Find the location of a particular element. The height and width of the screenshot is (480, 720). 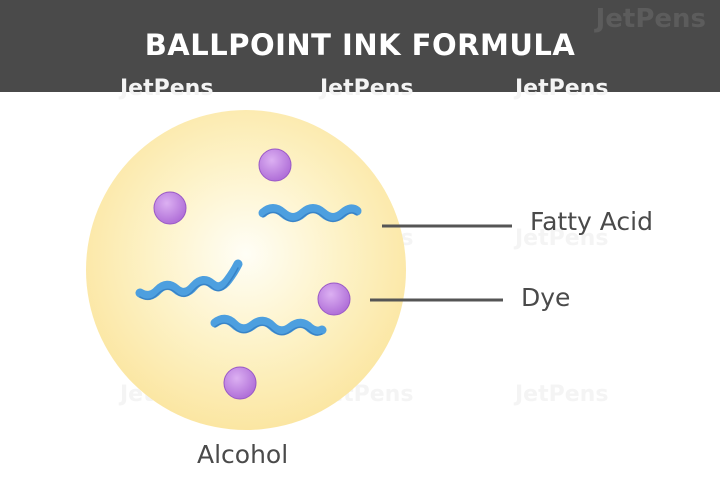

page-title: BALLPOINT INK FORMULA is located at coordinates (360, 45).